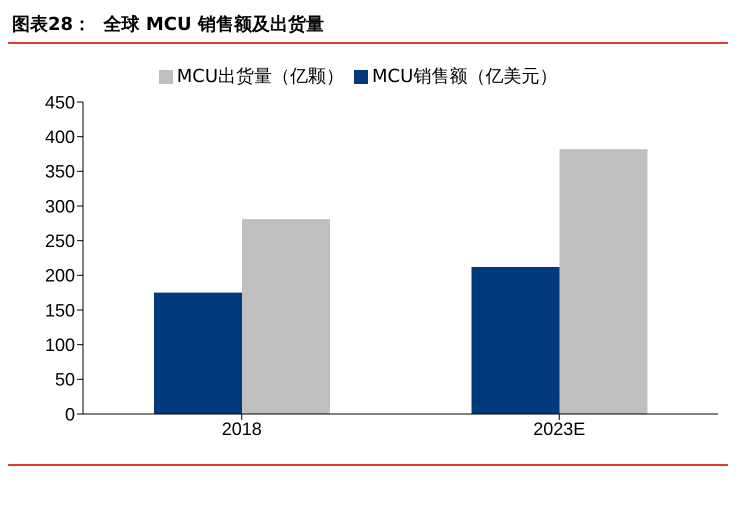 This screenshot has height=522, width=736. Describe the element at coordinates (59, 345) in the screenshot. I see `y-tick-label: 100` at that location.